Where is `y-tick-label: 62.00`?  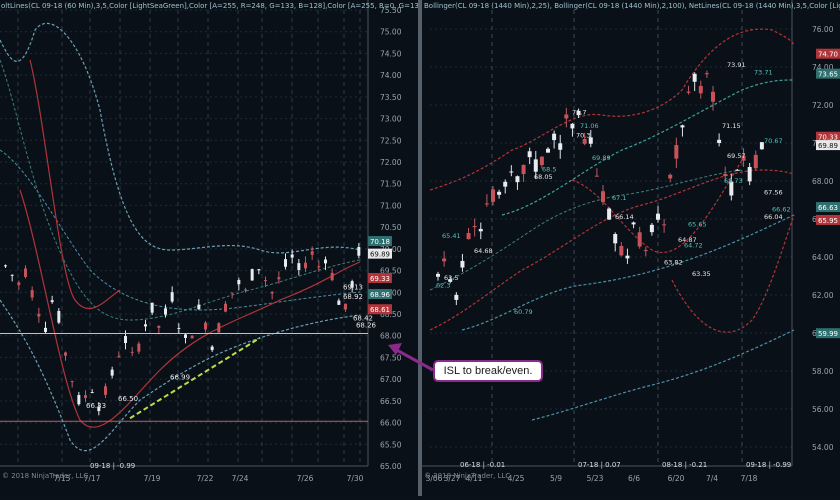
y-tick-label: 62.00 is located at coordinates (823, 295).